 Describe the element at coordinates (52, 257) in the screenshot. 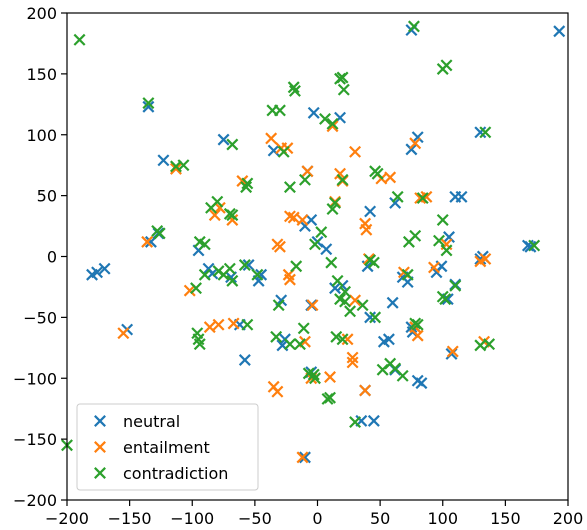

I see `y-tick-label: 0` at that location.